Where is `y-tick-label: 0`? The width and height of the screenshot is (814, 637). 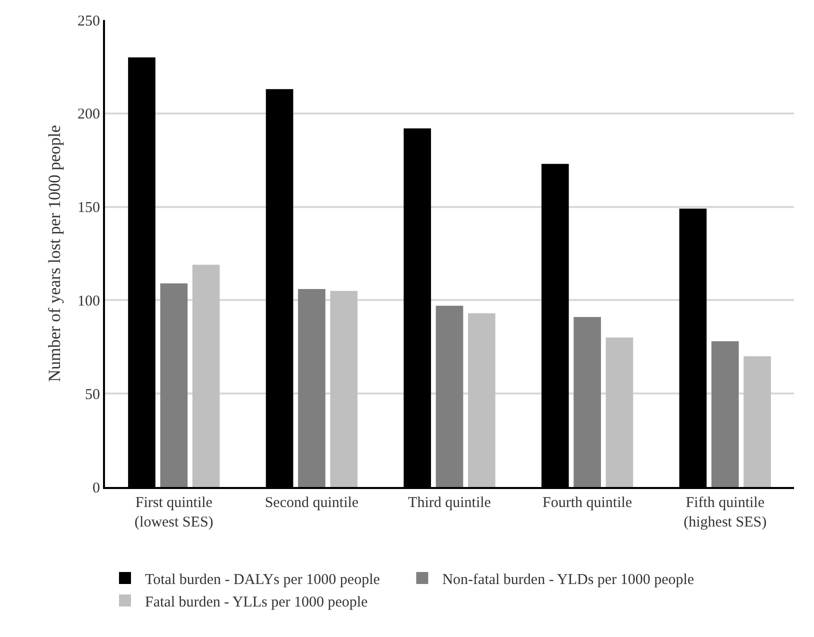
y-tick-label: 0 is located at coordinates (96, 488).